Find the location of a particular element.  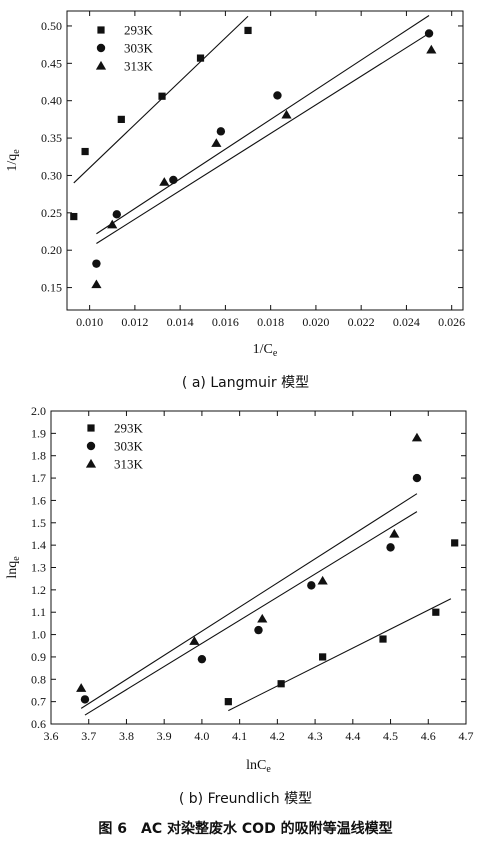

freundlich-x-tick-label: 3.7 is located at coordinates (88, 736).